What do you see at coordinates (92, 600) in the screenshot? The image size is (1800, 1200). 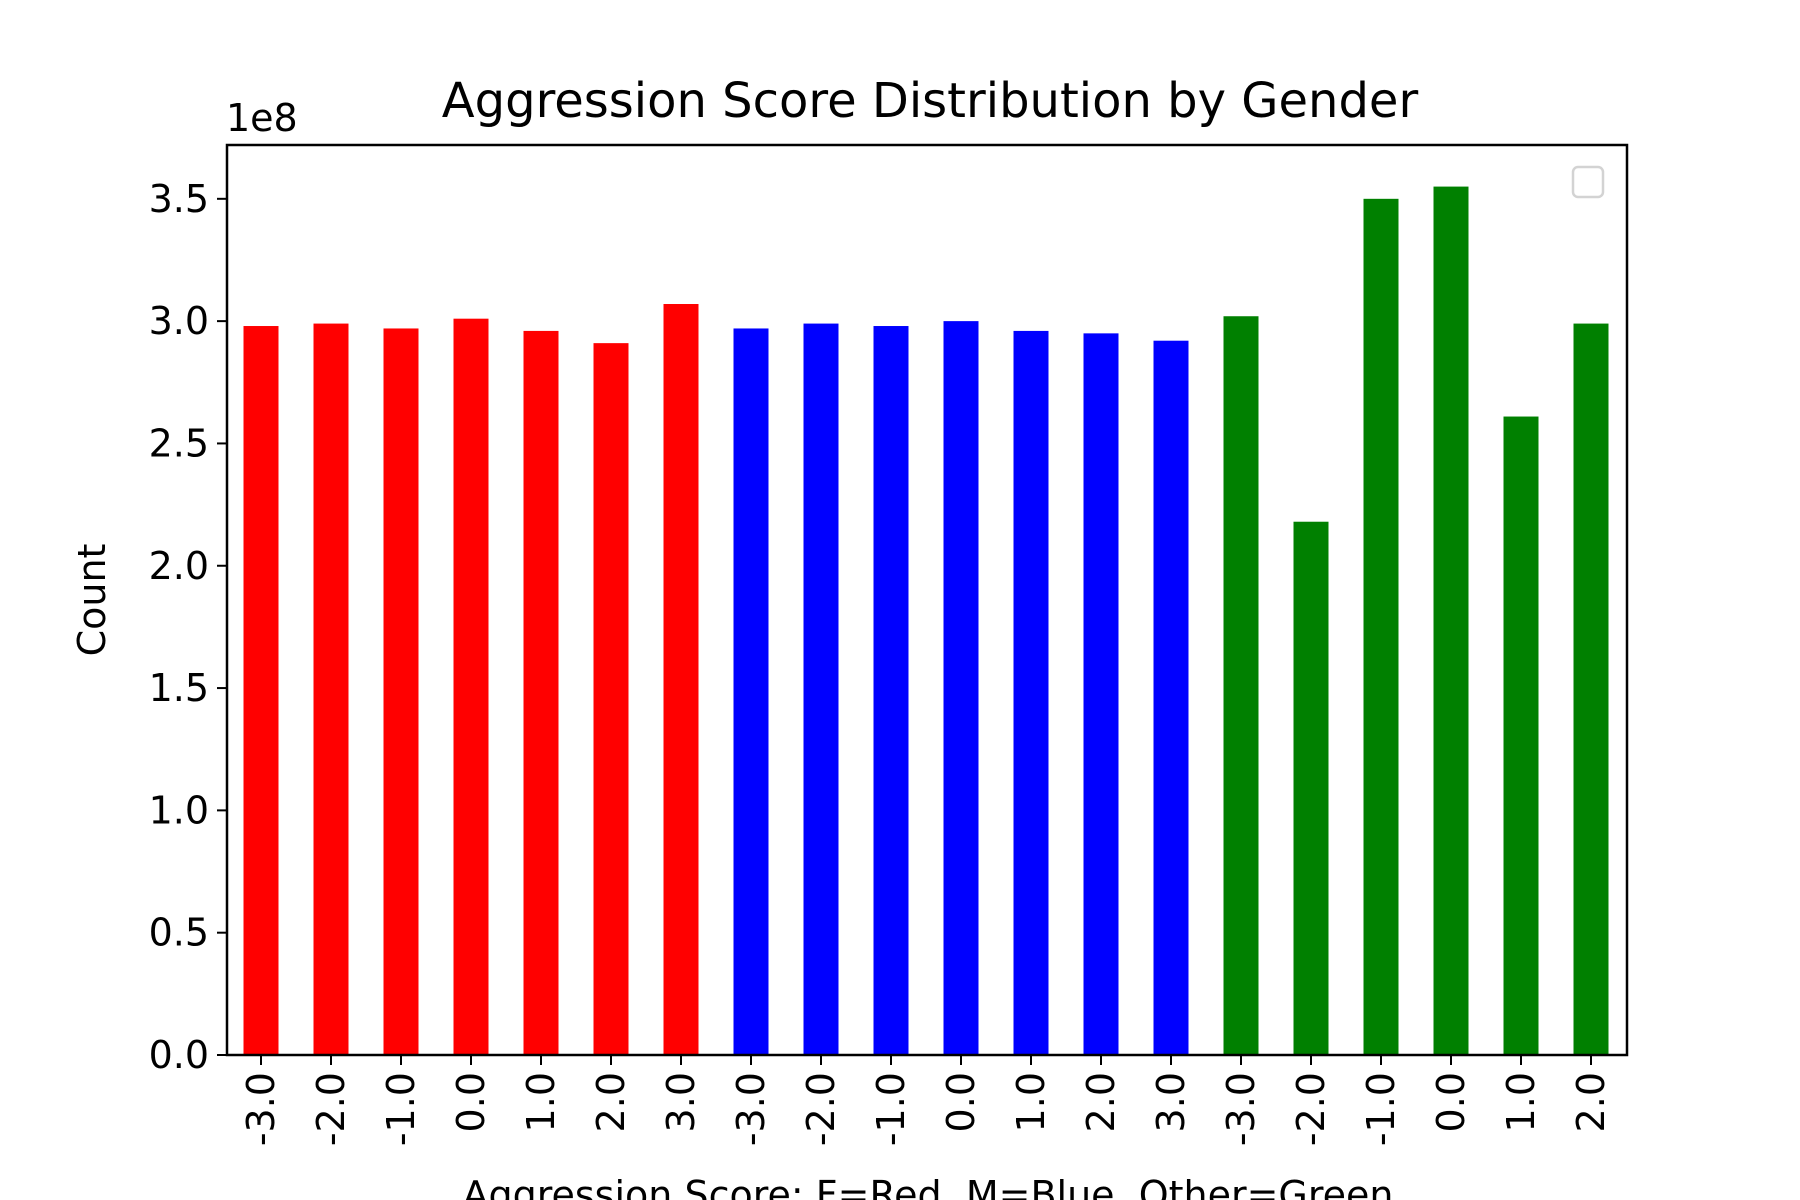 I see `y-axis-label: Count` at bounding box center [92, 600].